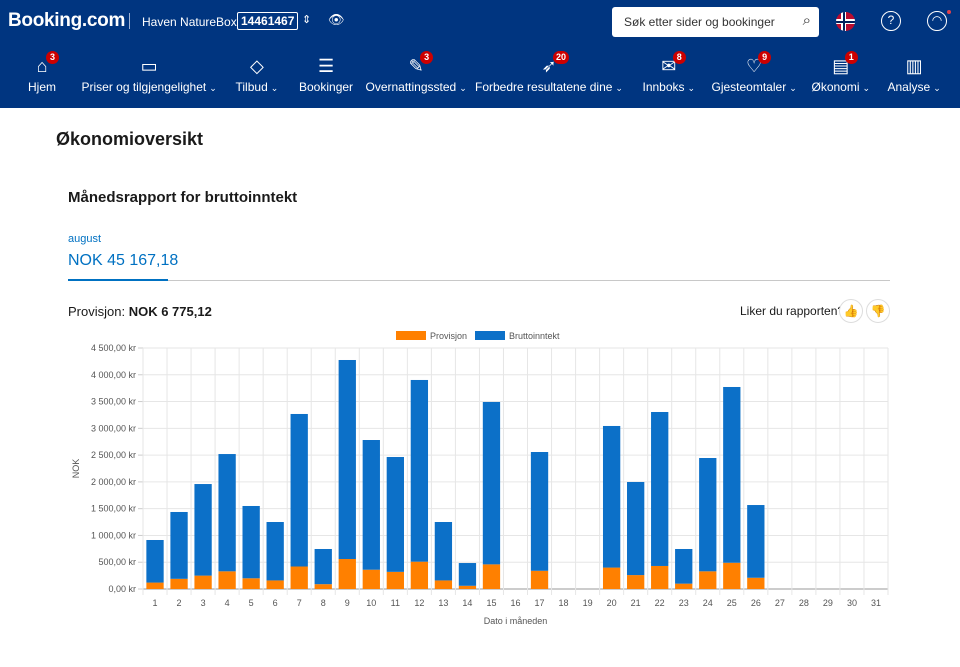 The height and width of the screenshot is (667, 960). What do you see at coordinates (549, 72) in the screenshot?
I see `nav-item-rocket: ➶ 20 Forbedre resultatene dine ⌄` at bounding box center [549, 72].